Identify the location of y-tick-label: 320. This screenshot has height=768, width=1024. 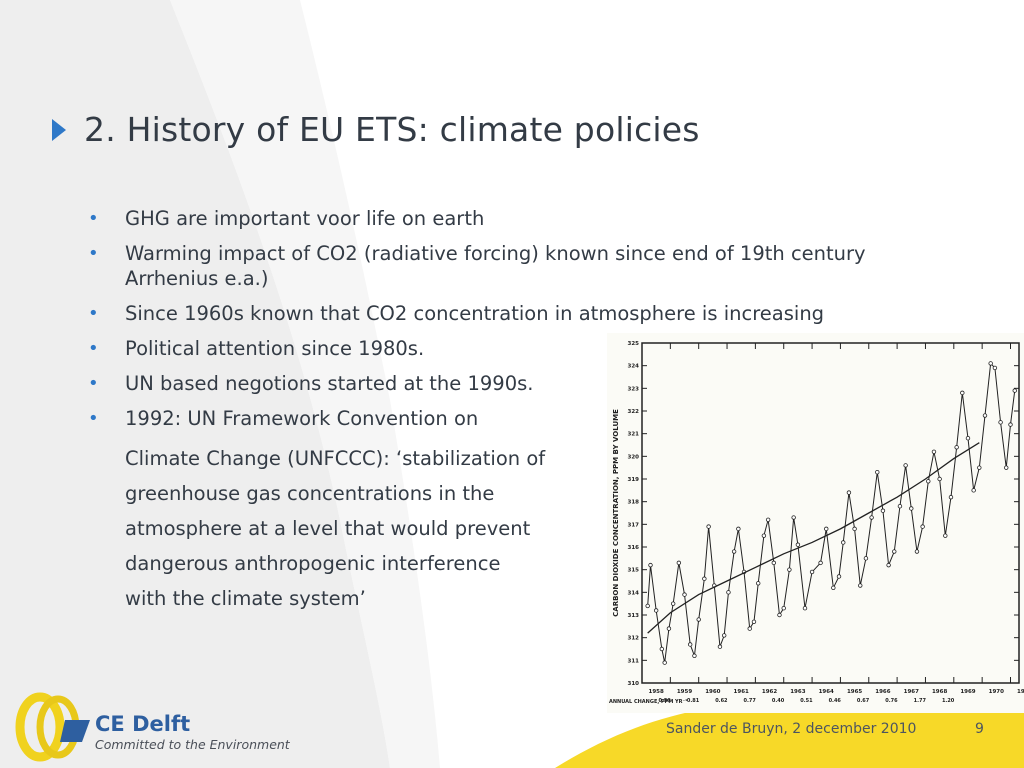
(634, 457).